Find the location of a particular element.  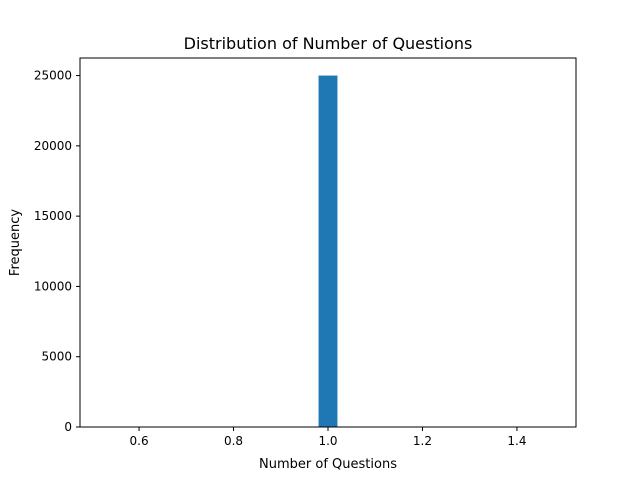

y-tick-label: 10000 is located at coordinates (53, 286).